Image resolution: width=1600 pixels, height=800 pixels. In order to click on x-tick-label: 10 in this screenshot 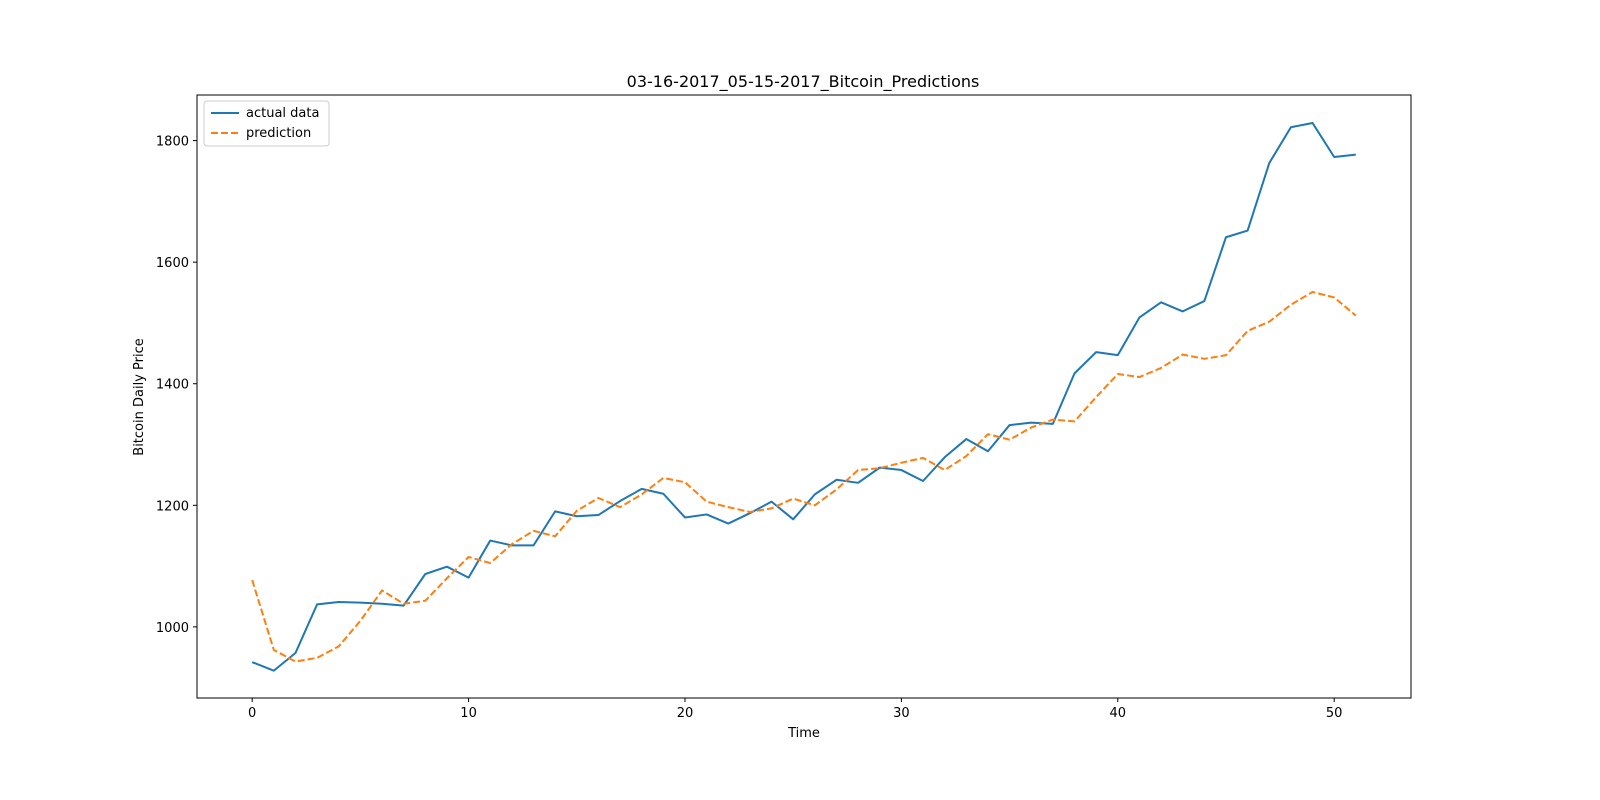, I will do `click(468, 713)`.